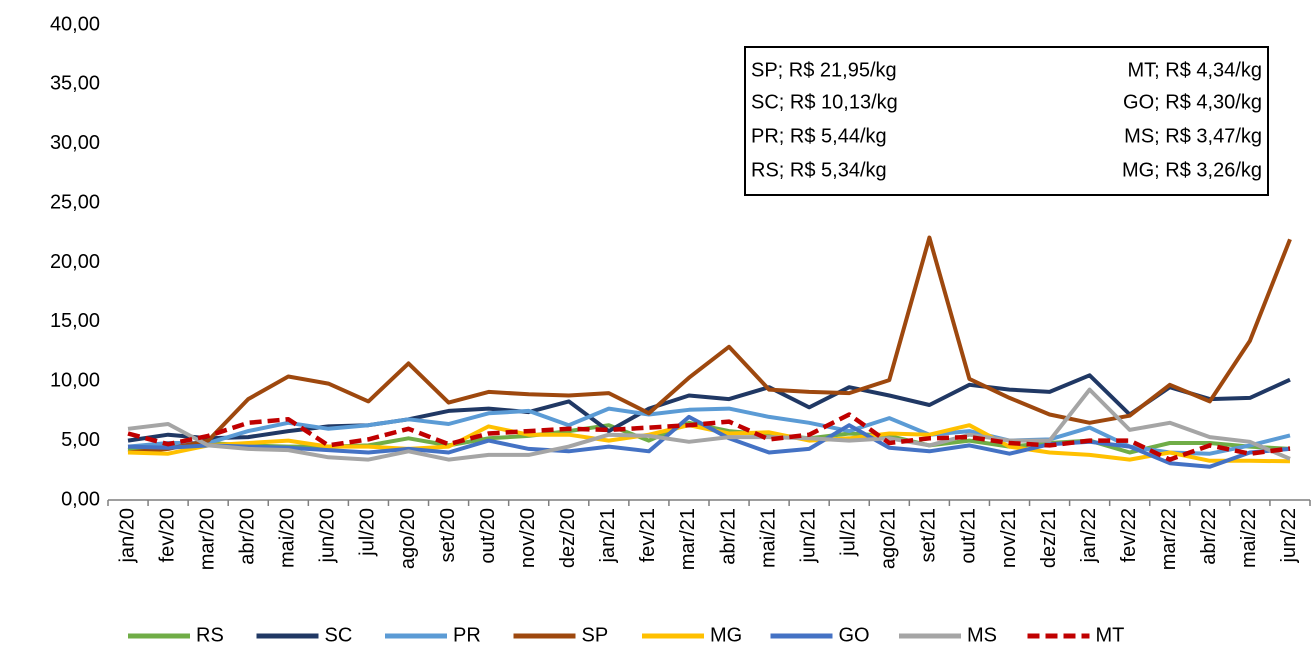  What do you see at coordinates (448, 535) in the screenshot?
I see `x-tick-label: set/20` at bounding box center [448, 535].